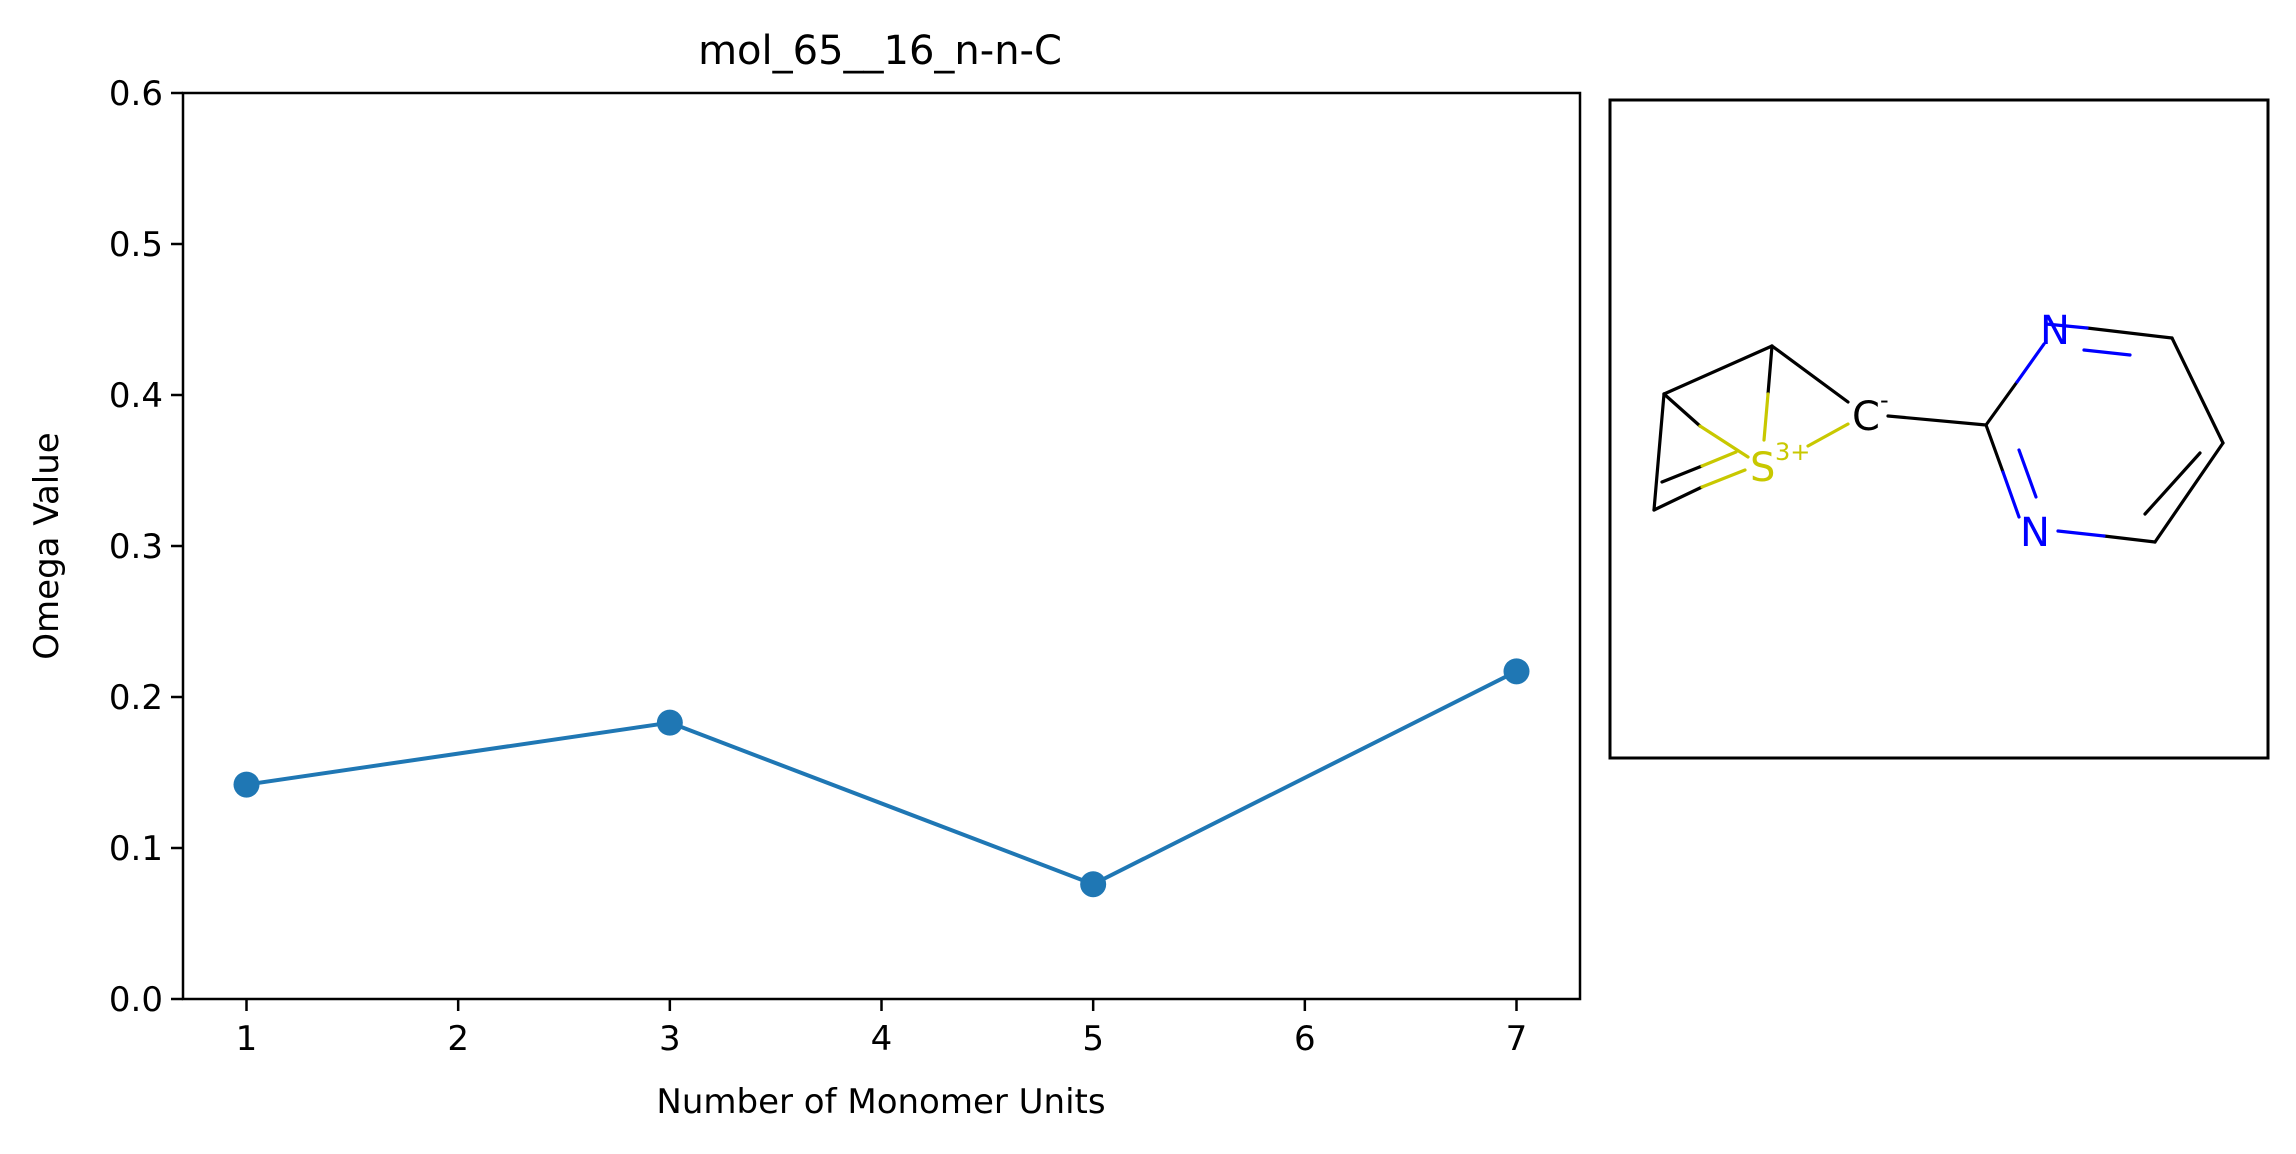 This screenshot has width=2296, height=1154. I want to click on x-tick-label: 6, so click(1305, 1039).